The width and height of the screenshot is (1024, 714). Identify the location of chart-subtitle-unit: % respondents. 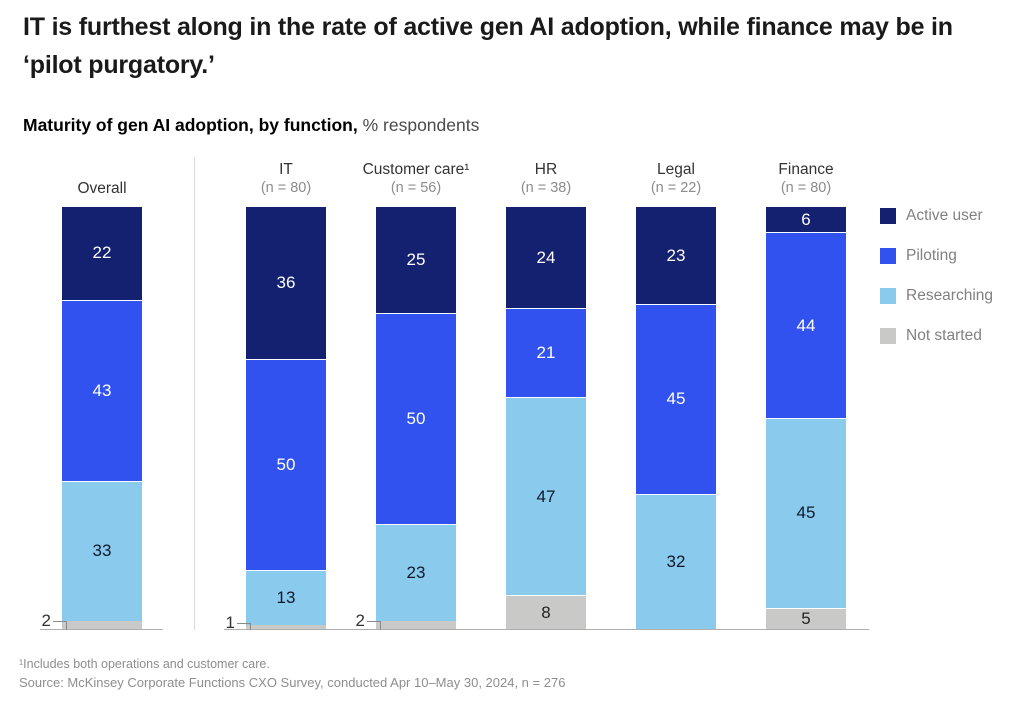
(418, 125).